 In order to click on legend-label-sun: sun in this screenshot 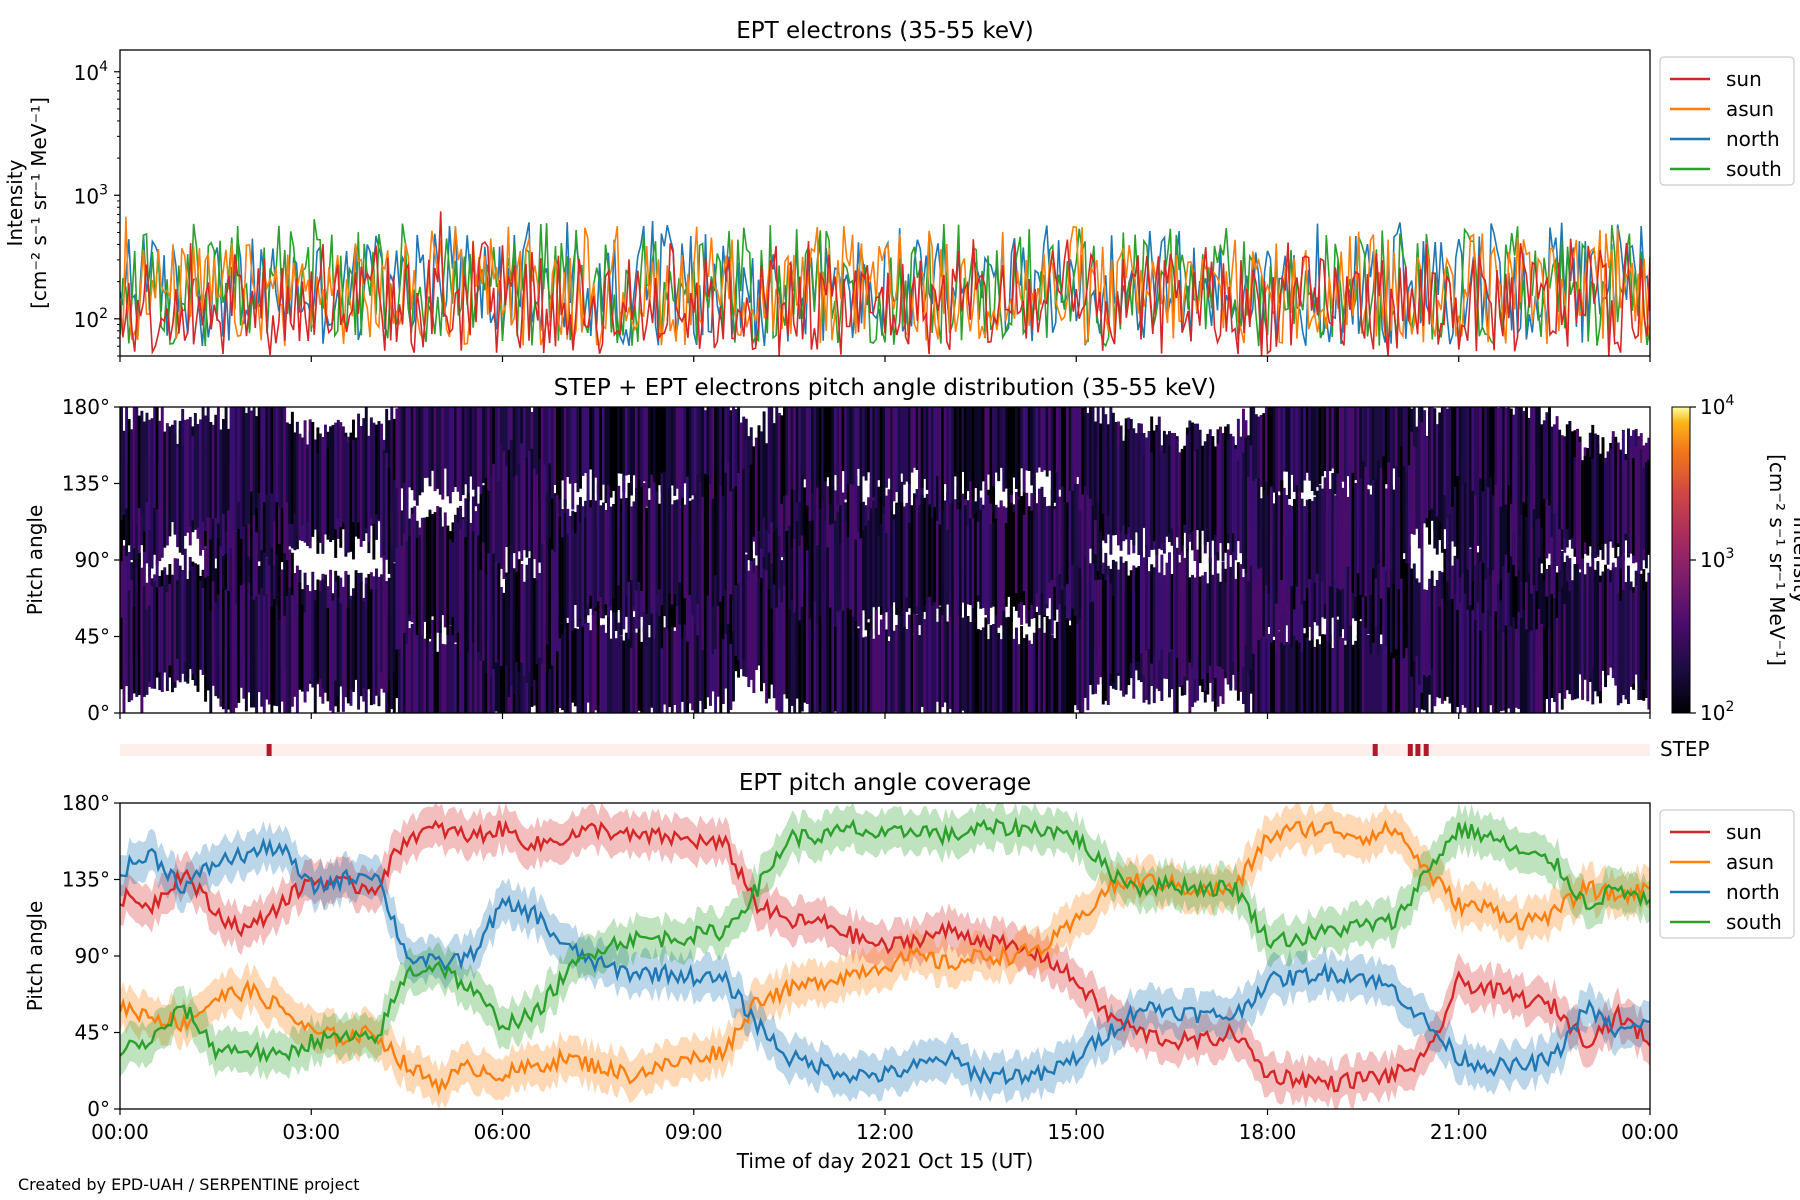, I will do `click(1744, 79)`.